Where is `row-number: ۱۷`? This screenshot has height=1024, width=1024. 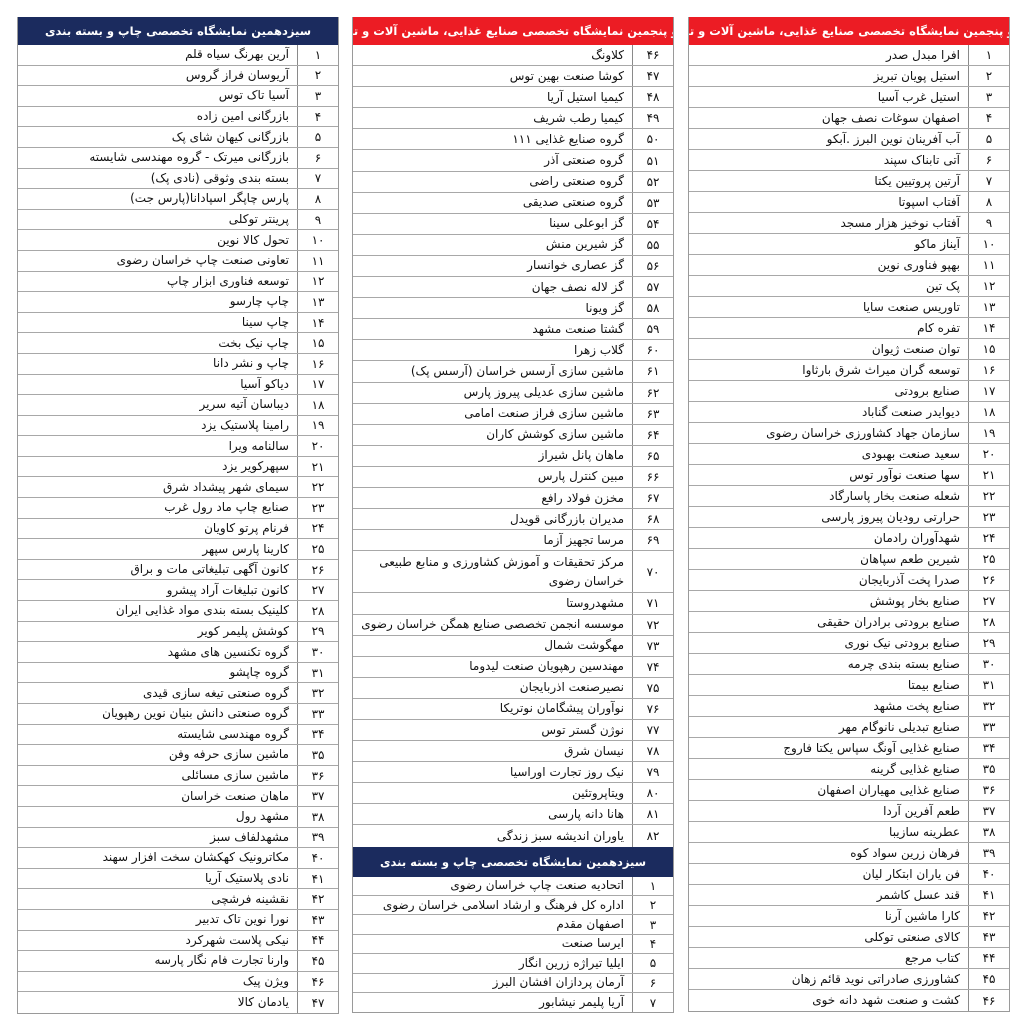
row-number: ۱۷ is located at coordinates (317, 384).